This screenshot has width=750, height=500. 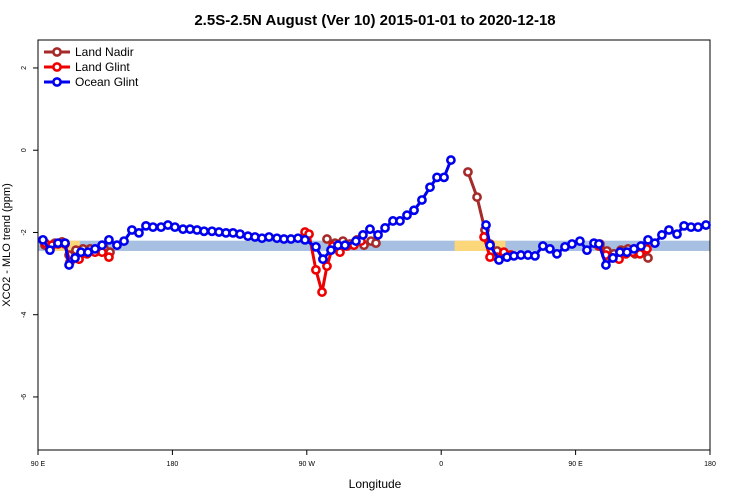 I want to click on x-tick-label: 90 W, so click(x=307, y=464).